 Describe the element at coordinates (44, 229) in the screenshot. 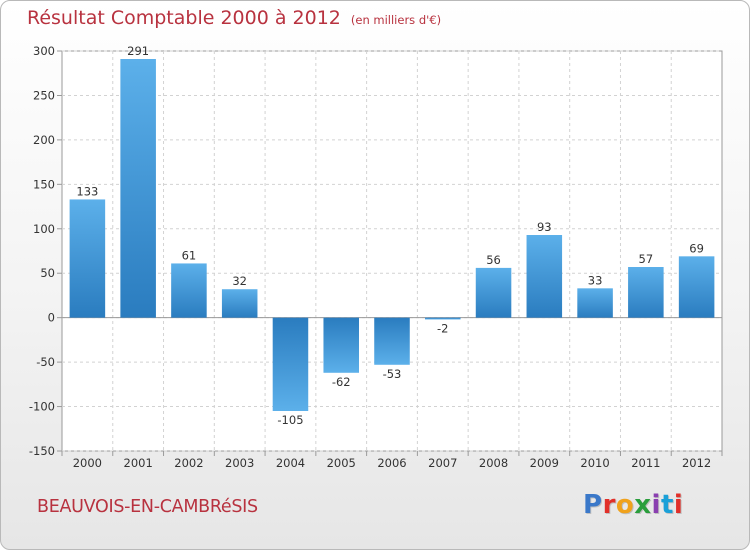

I see `y-tick-label: 100` at that location.